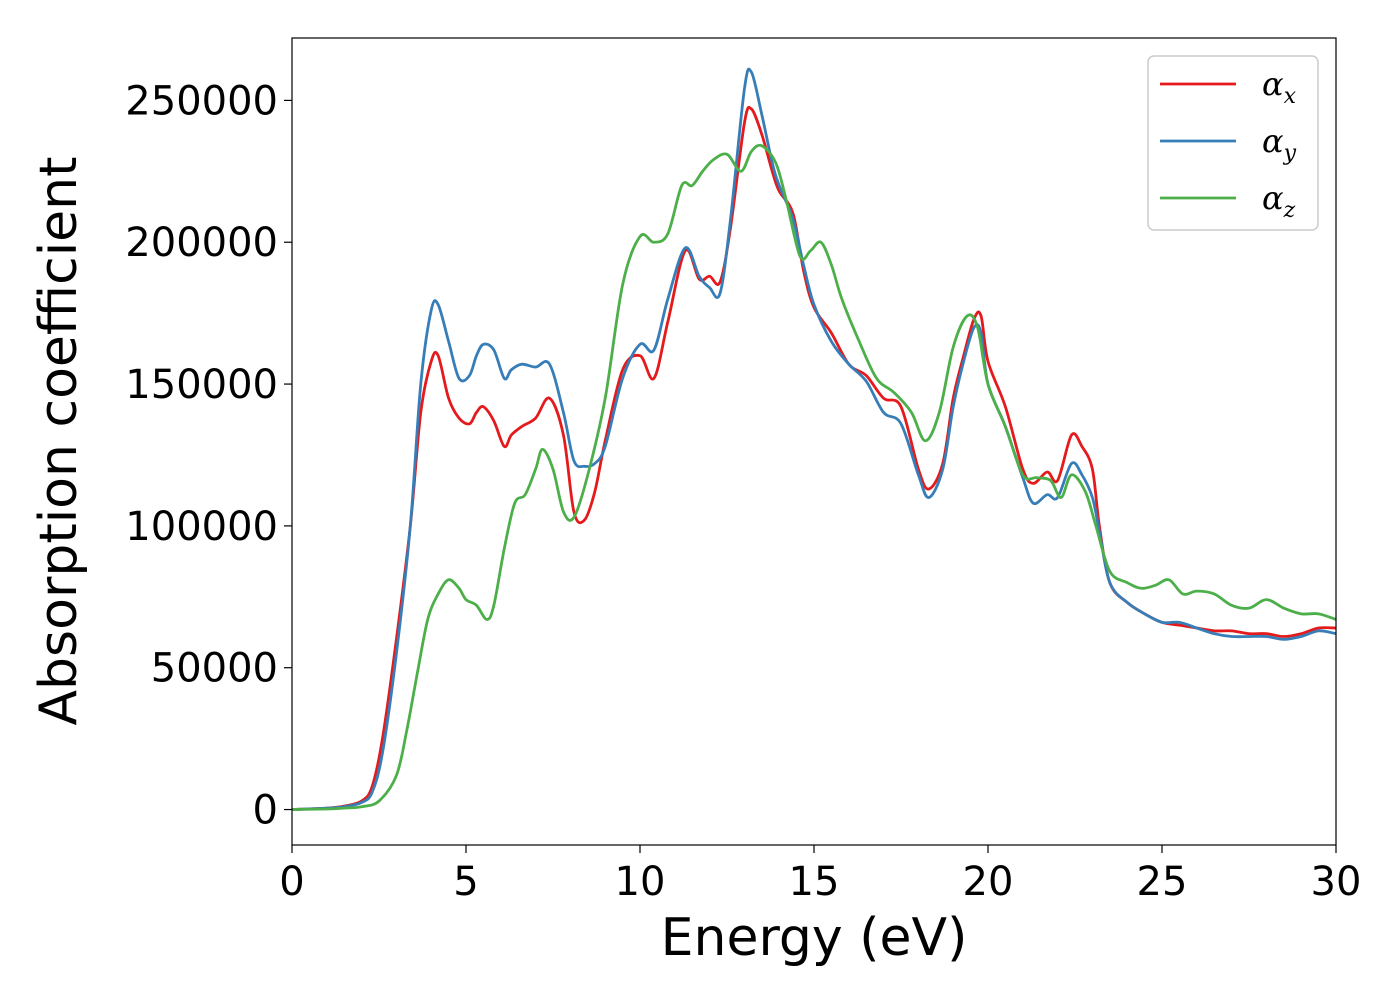 The image size is (1400, 1000). I want to click on y-axis-label: Absorption coefficient, so click(59, 440).